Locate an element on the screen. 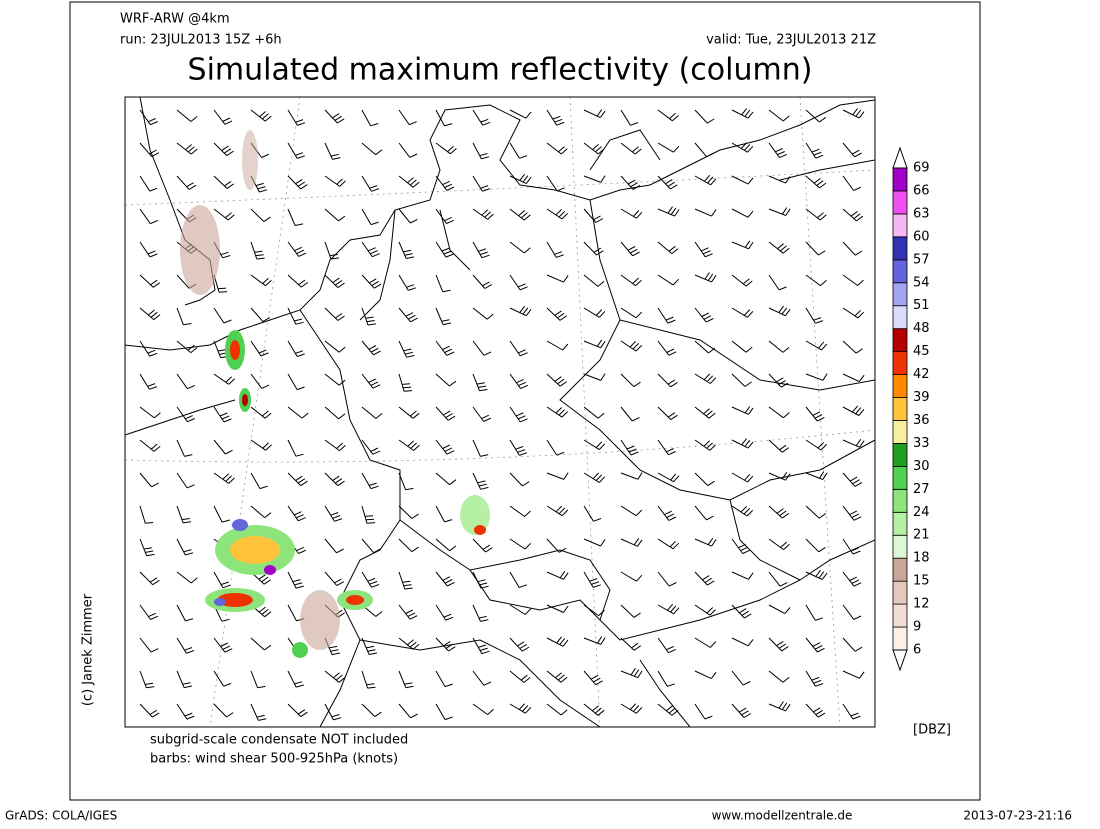  note: barbs: wind shear 500-925hPa (knots) is located at coordinates (274, 759).